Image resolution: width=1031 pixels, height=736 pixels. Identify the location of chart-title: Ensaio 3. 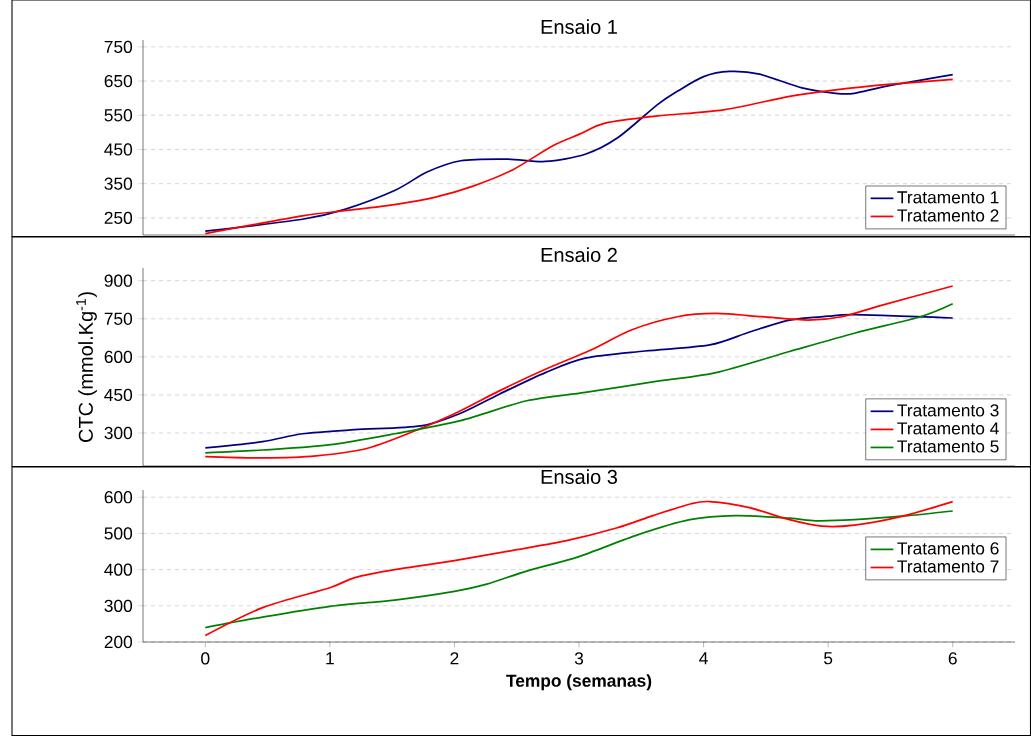
(579, 476).